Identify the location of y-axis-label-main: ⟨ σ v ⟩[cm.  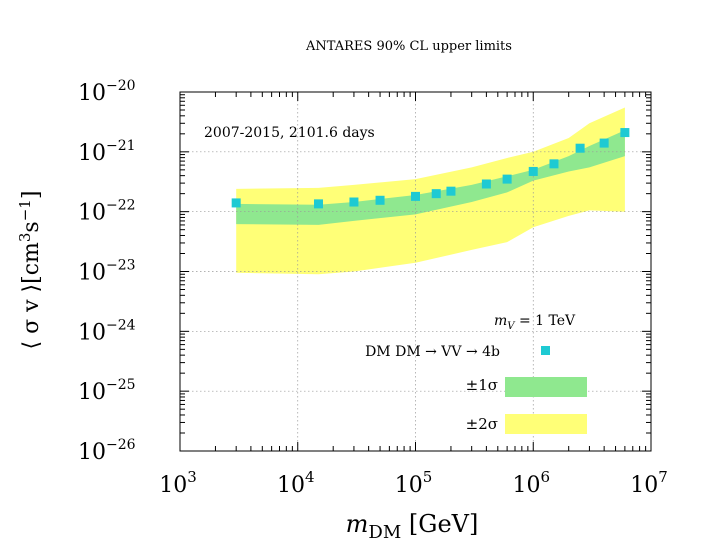
(31, 295).